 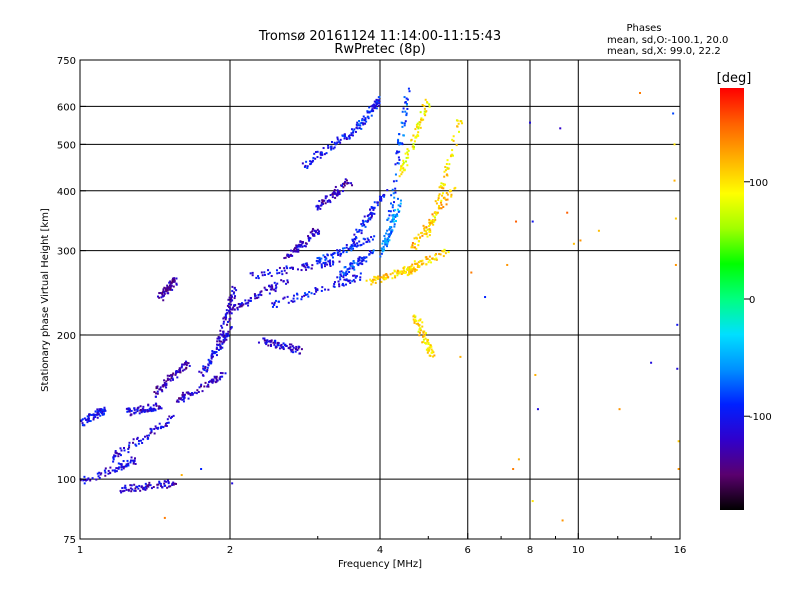 I want to click on x-tick-label: 6, so click(x=468, y=550).